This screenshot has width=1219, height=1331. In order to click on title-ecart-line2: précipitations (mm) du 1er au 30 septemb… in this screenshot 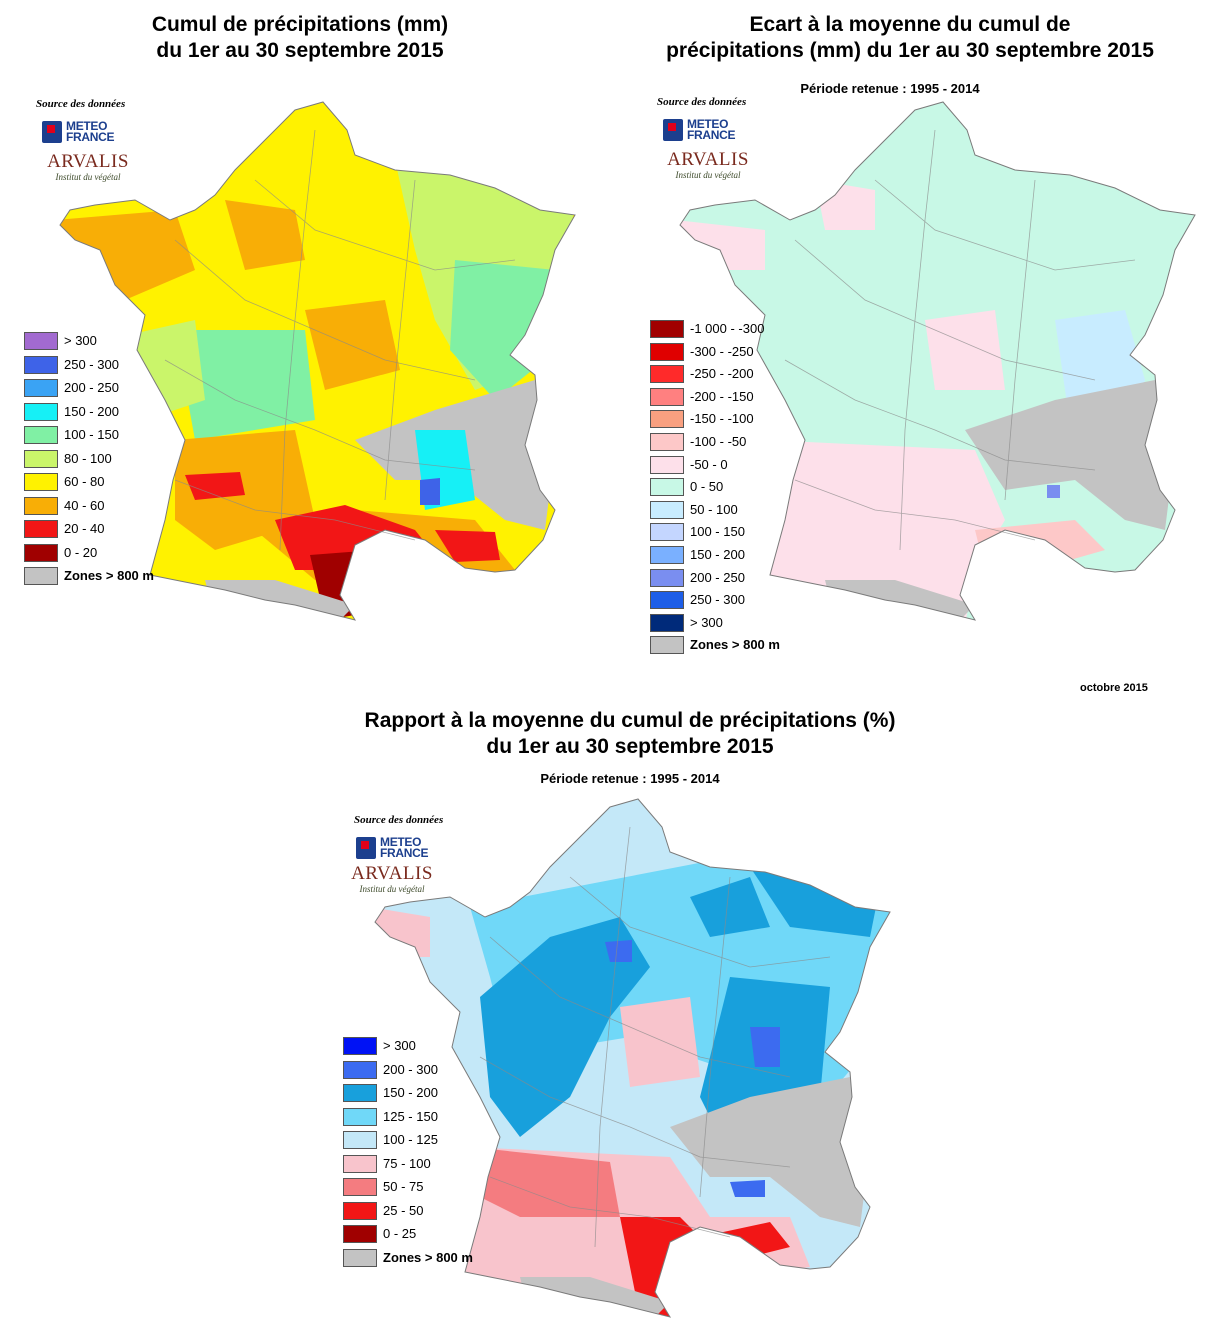, I will do `click(910, 50)`.